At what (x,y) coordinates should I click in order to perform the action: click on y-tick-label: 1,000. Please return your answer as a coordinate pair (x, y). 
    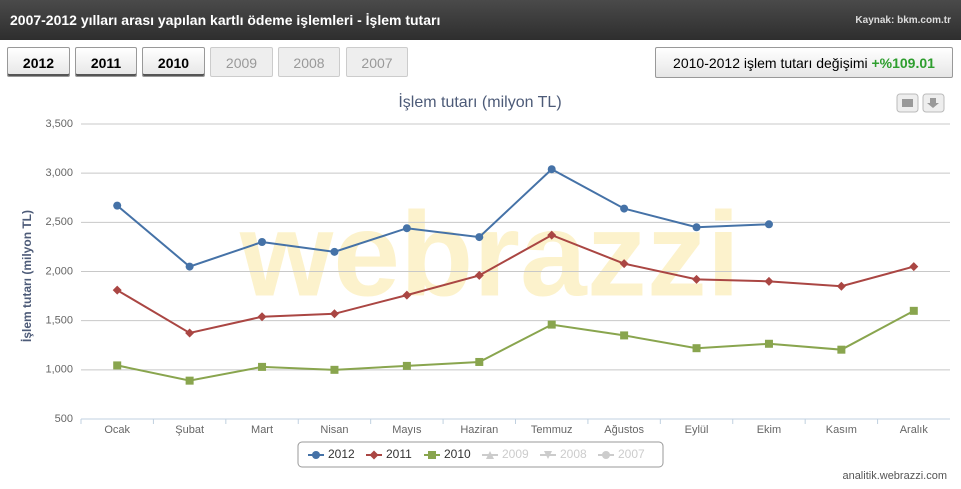
    Looking at the image, I should click on (59, 370).